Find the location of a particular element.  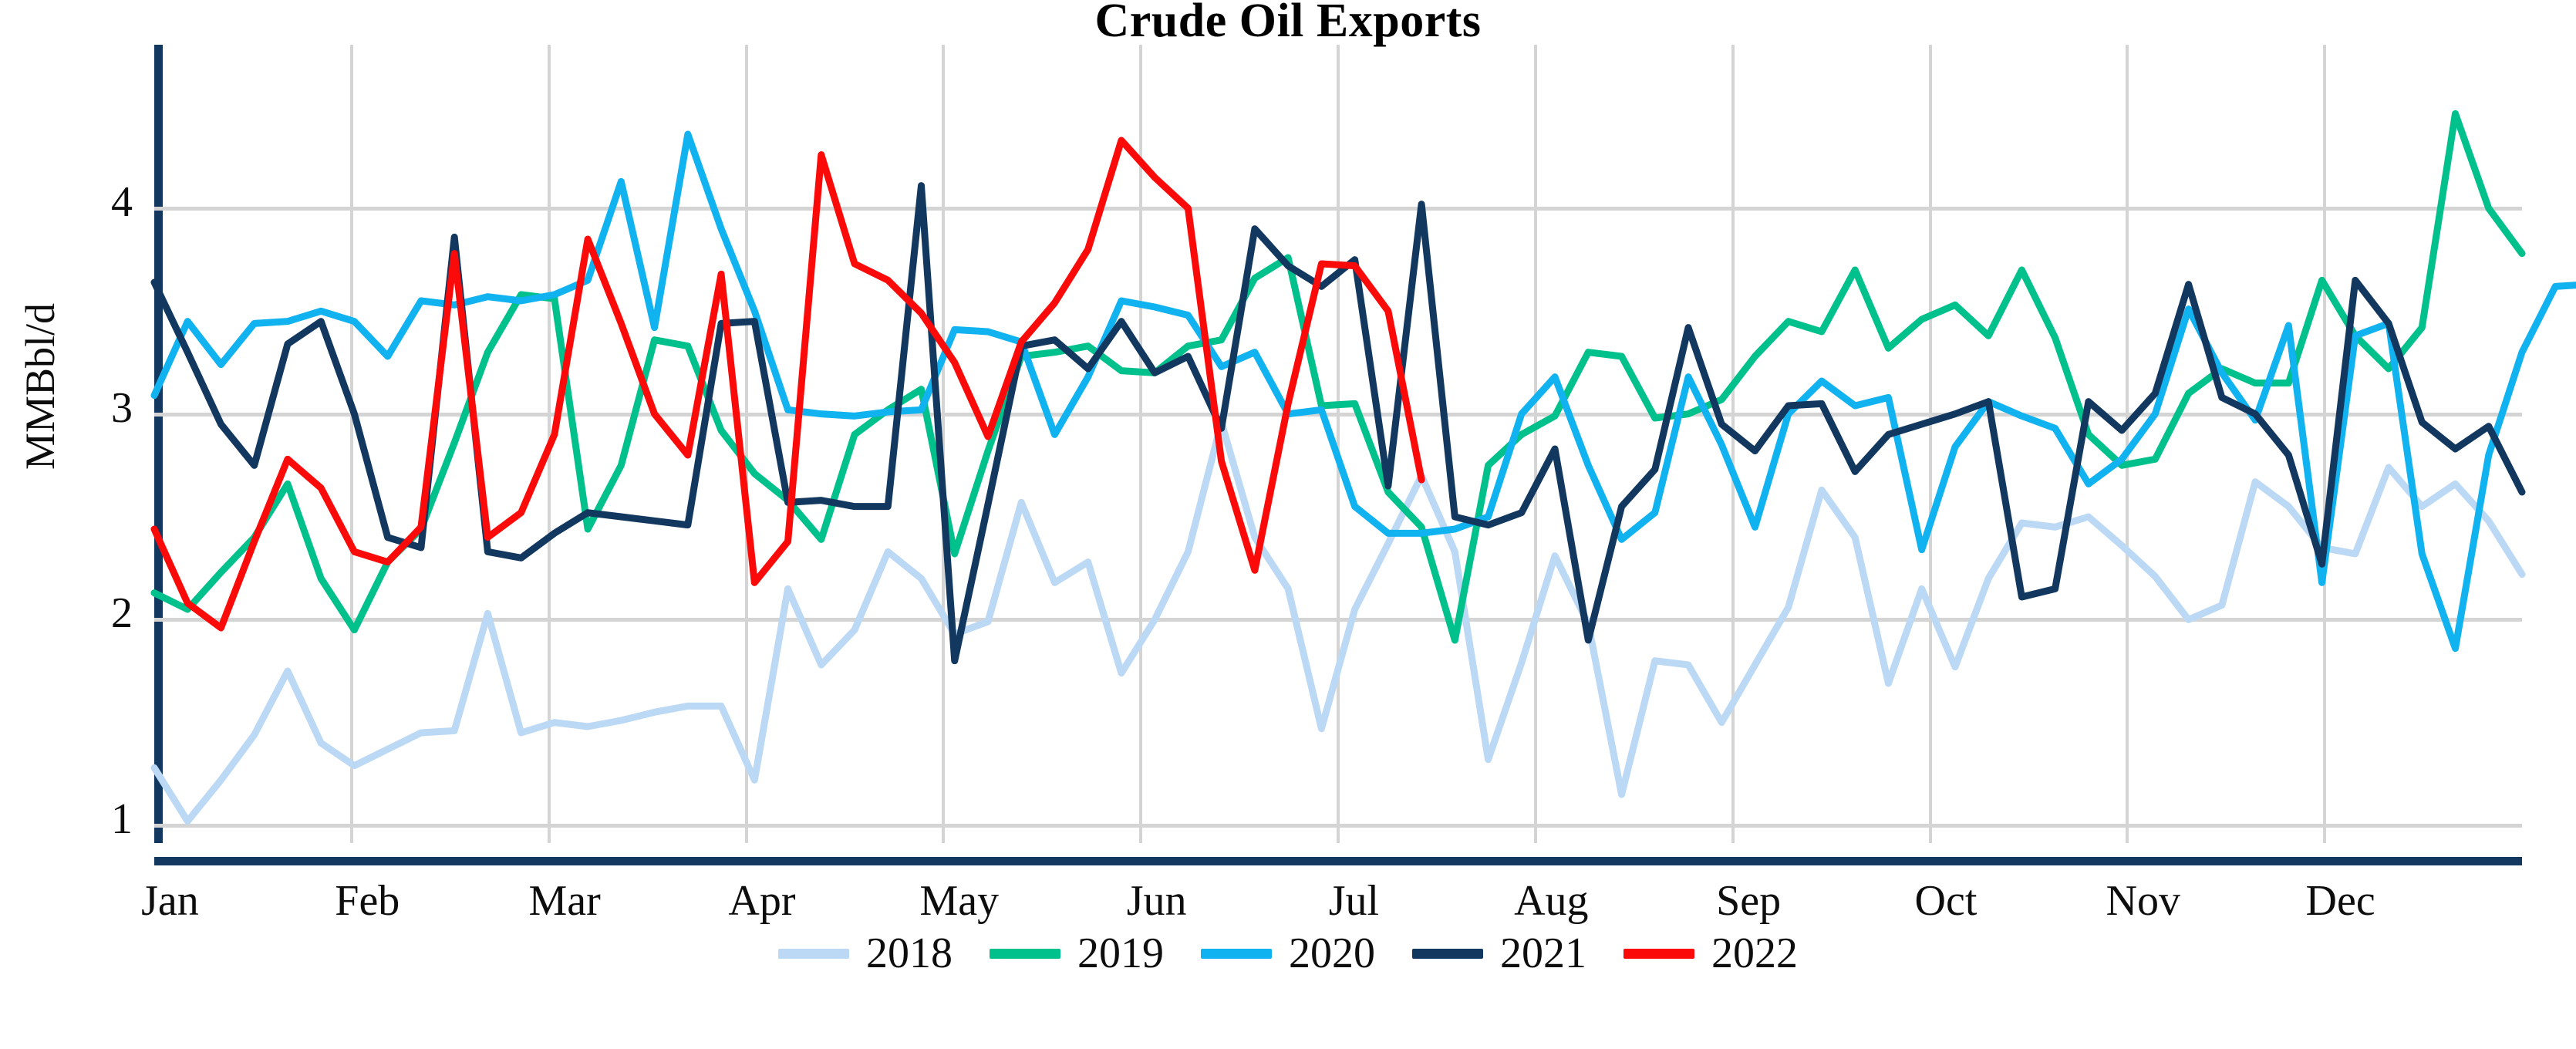

legend-swatch-2018 is located at coordinates (813, 954).